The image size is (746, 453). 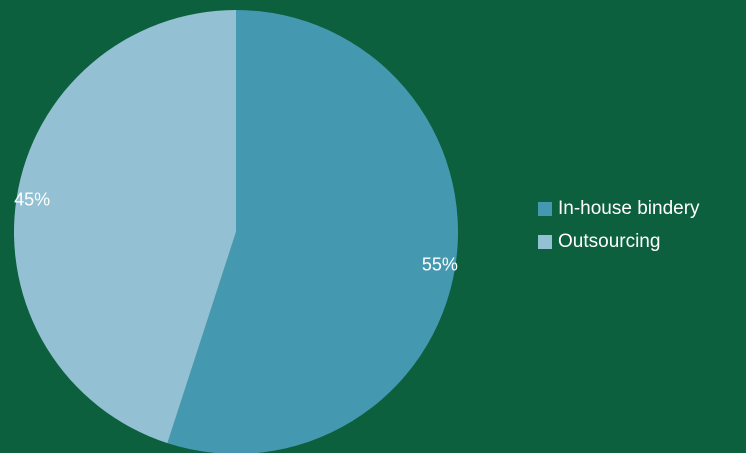 I want to click on legend-label-outsourcing: Outsourcing, so click(x=609, y=241).